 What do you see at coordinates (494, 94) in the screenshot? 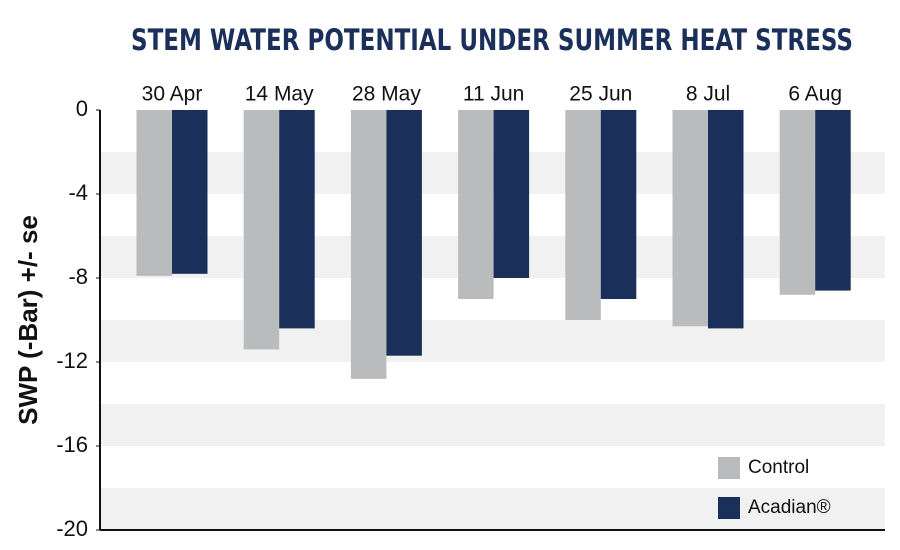
I see `x-tick-label: 11 Jun` at bounding box center [494, 94].